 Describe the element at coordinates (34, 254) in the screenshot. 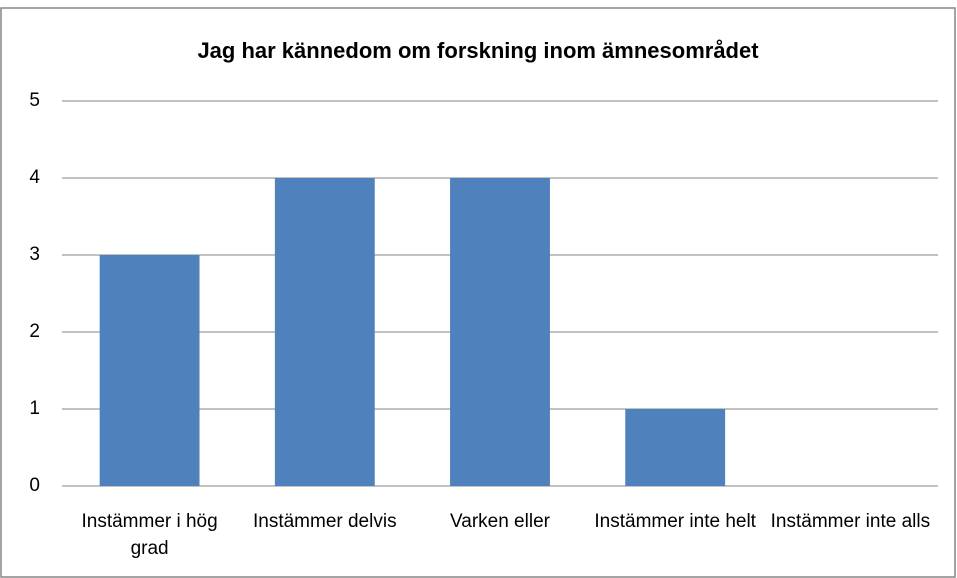

I see `y-tick-label: 3` at that location.